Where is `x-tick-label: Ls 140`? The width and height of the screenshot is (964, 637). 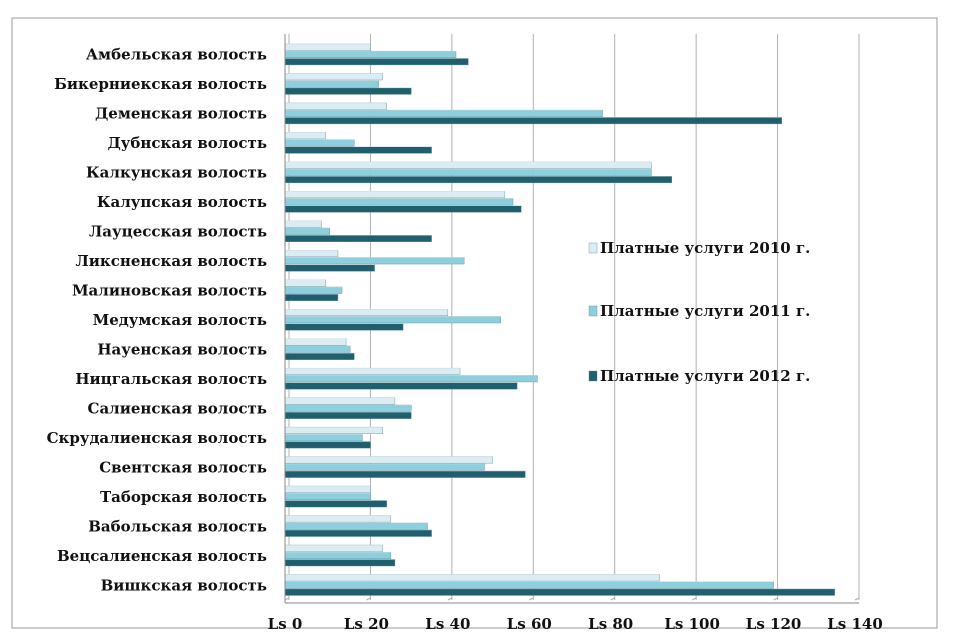 x-tick-label: Ls 140 is located at coordinates (855, 624).